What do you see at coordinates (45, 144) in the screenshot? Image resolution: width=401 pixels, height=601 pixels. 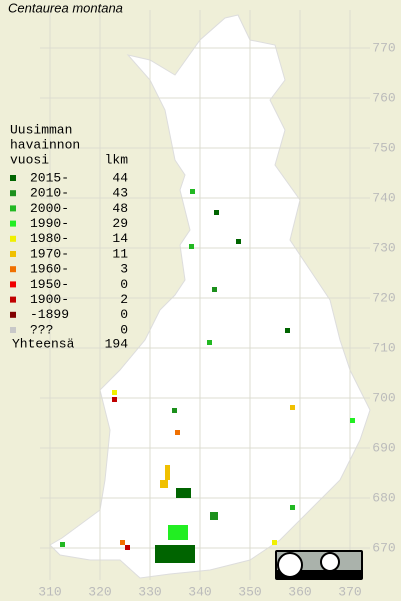 I see `legend-heading: havainnon` at bounding box center [45, 144].